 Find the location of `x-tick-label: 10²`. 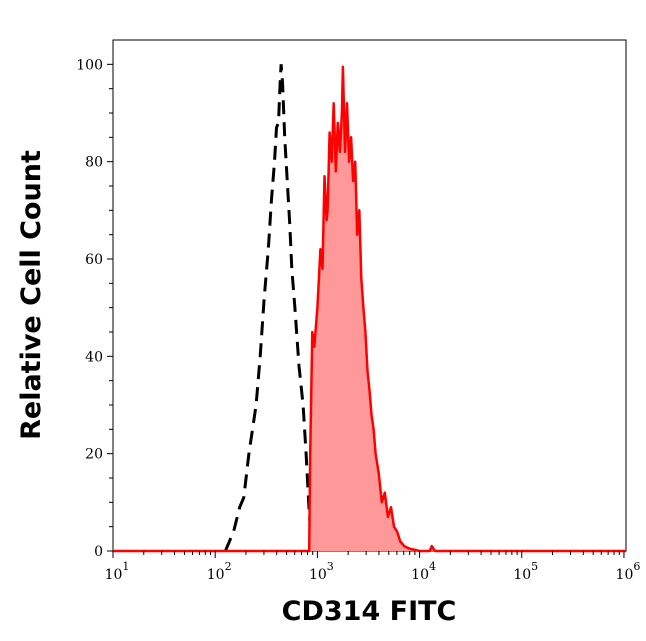

x-tick-label: 10² is located at coordinates (219, 571).